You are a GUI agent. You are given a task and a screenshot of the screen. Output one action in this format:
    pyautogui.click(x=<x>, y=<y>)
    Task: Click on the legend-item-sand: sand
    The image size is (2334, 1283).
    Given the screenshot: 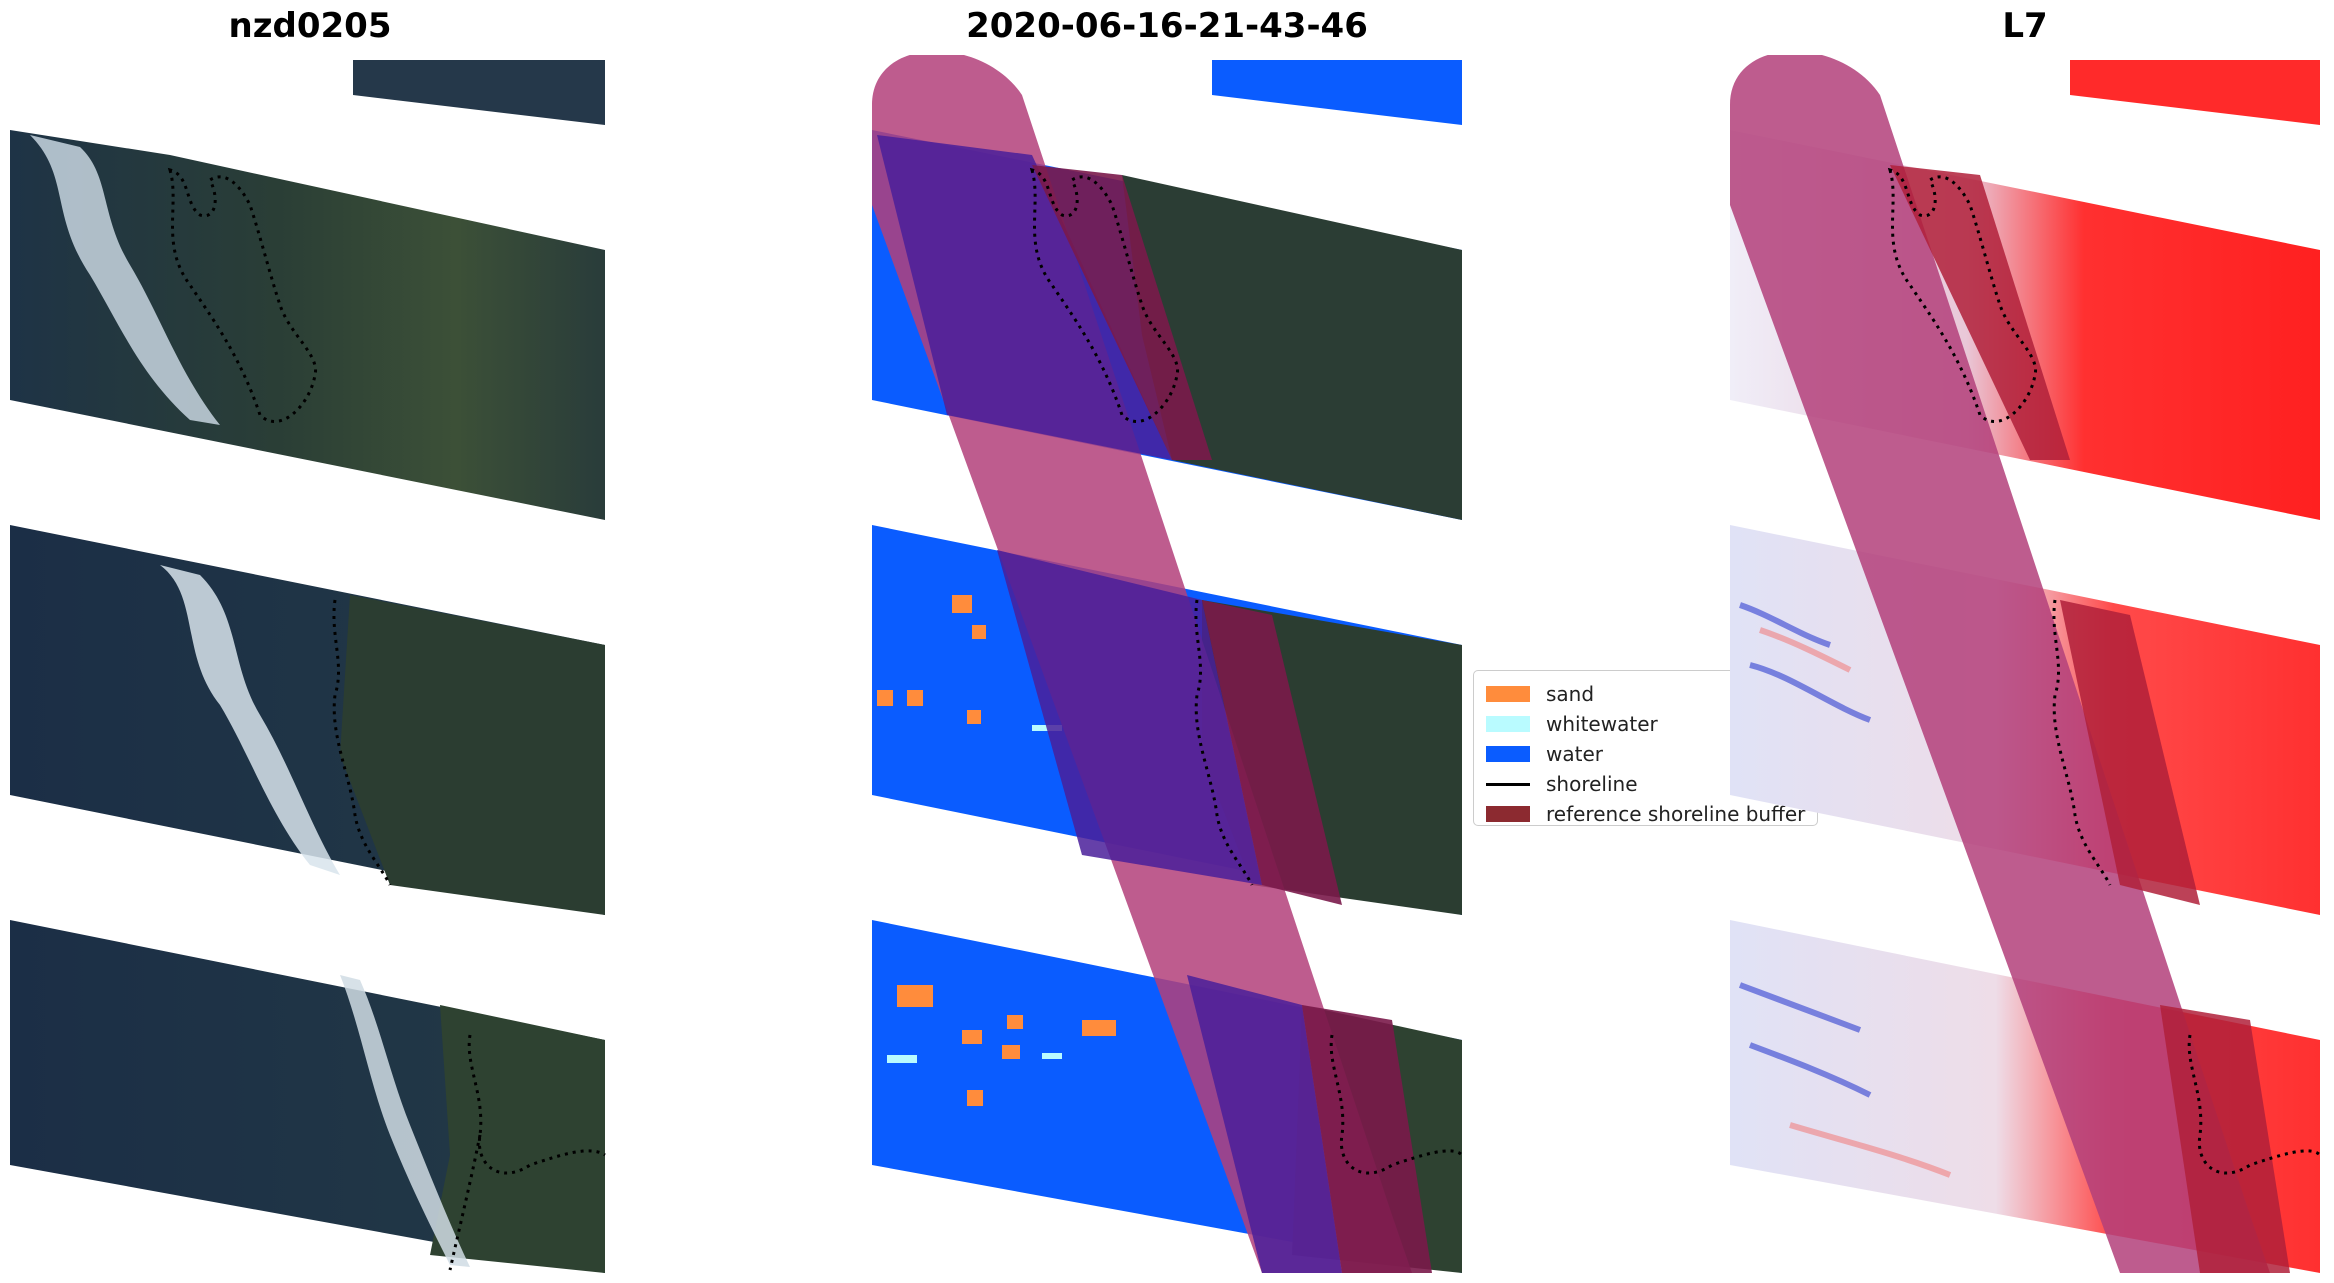 What is the action you would take?
    pyautogui.click(x=1645, y=694)
    